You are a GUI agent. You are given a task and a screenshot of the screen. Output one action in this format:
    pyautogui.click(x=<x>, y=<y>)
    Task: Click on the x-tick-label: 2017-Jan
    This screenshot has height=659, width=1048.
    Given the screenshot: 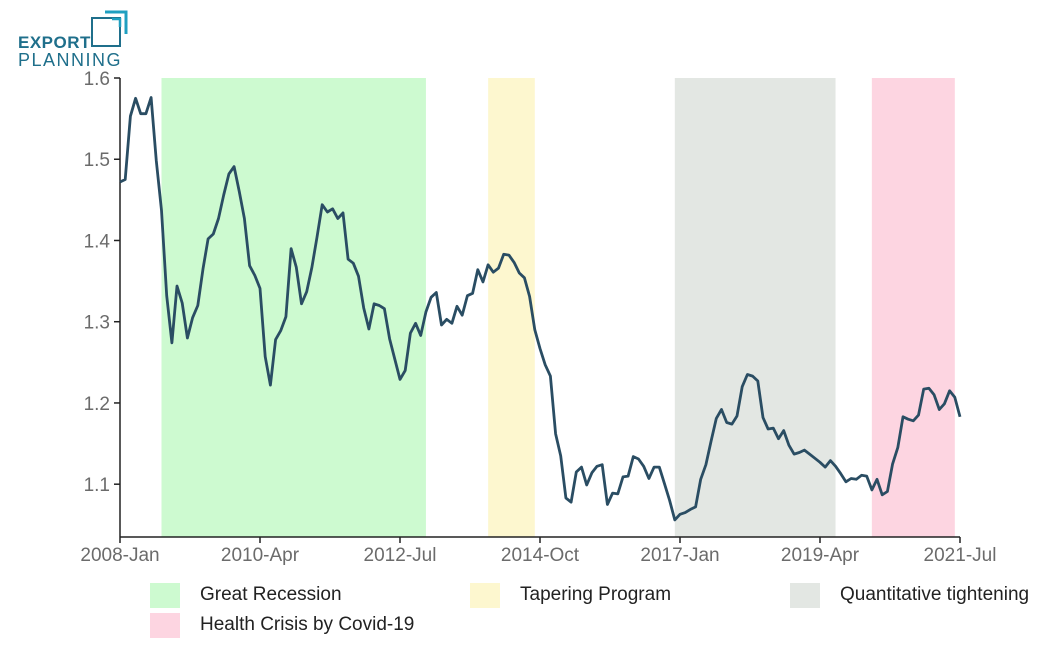 What is the action you would take?
    pyautogui.click(x=679, y=555)
    